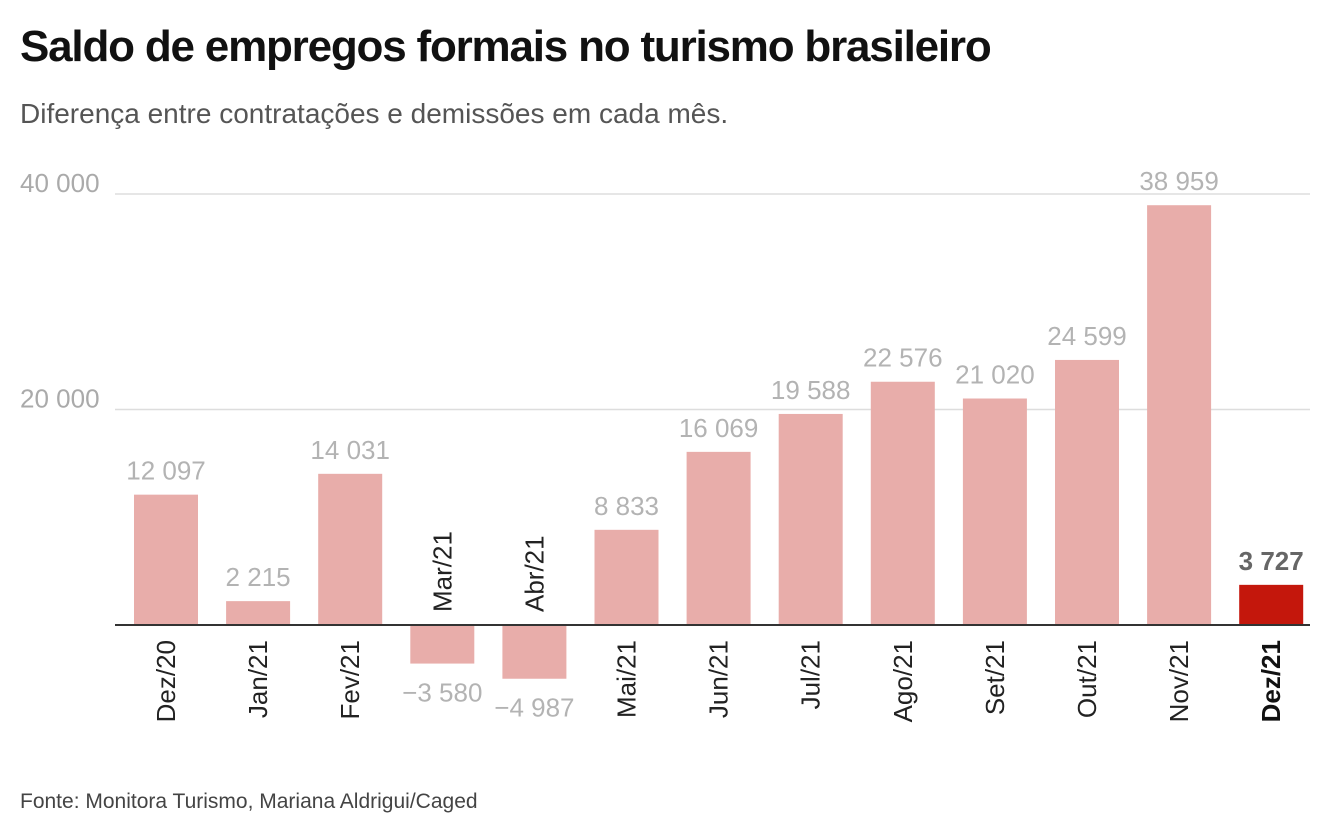 This screenshot has height=840, width=1340. I want to click on value-label: 14 031, so click(350, 450).